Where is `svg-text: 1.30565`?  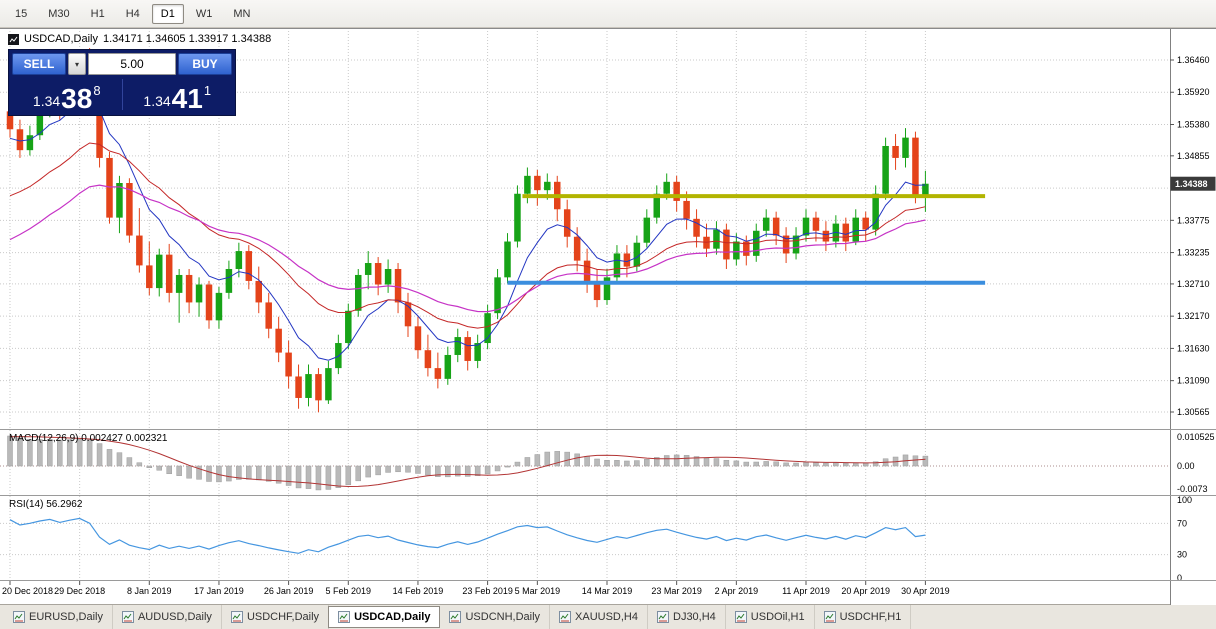
svg-text: 1.30565 is located at coordinates (1193, 412).